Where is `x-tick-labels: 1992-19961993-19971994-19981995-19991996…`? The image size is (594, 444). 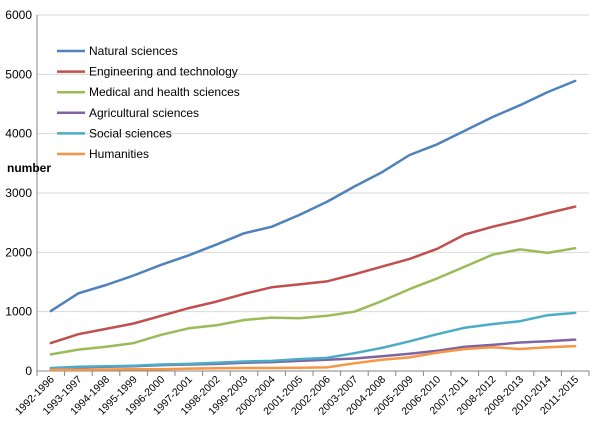
x-tick-labels: 1992-19961993-19971994-19981995-19991996… is located at coordinates (297, 396).